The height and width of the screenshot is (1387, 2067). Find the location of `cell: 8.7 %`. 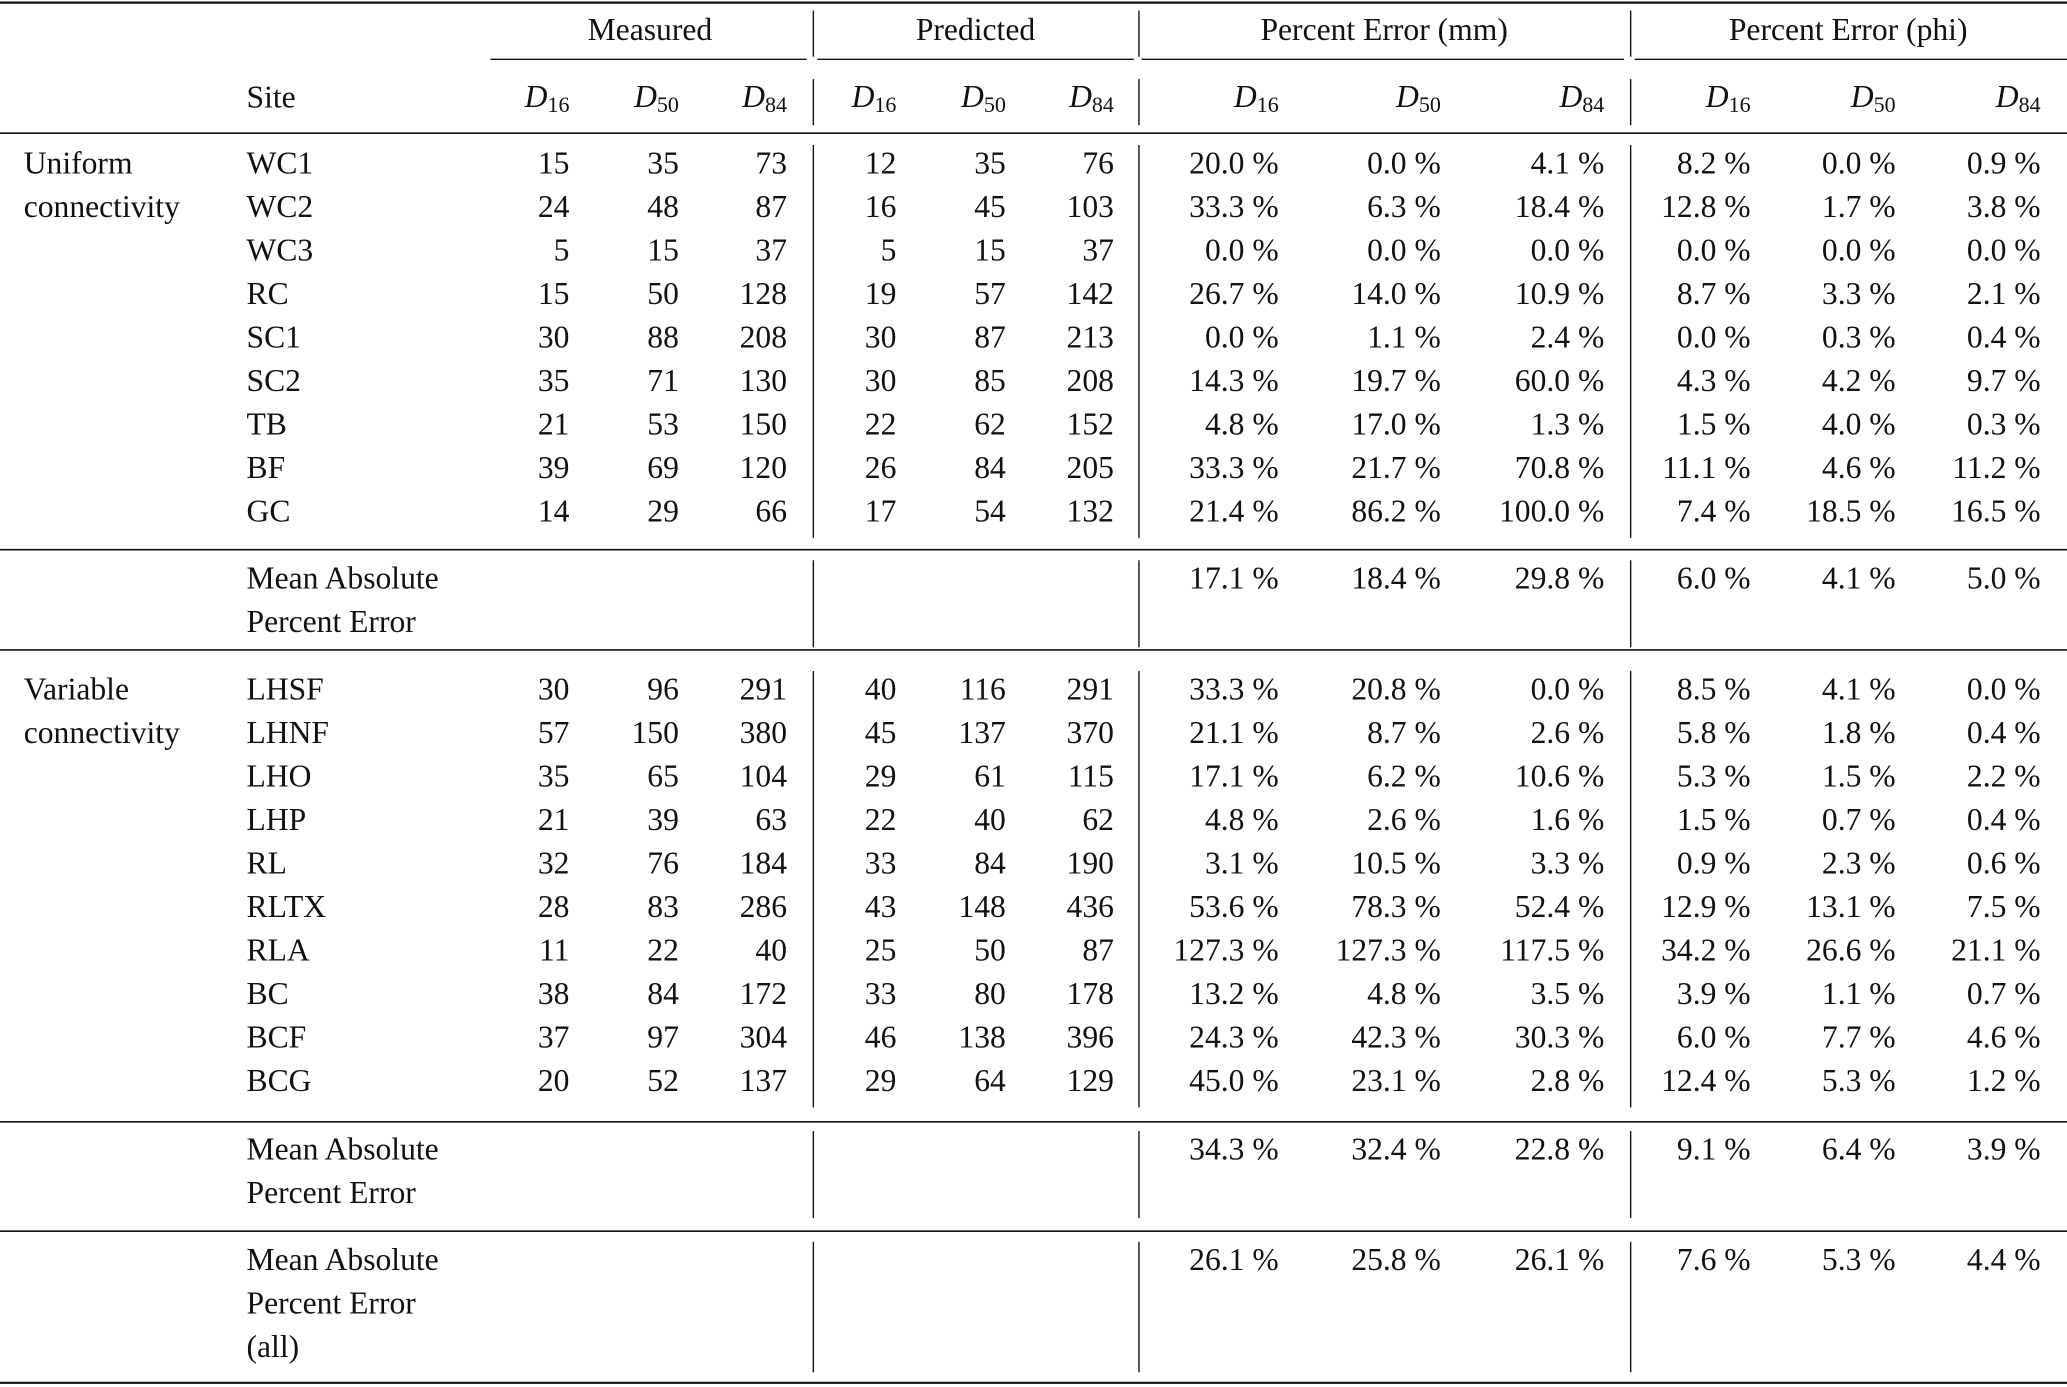

cell: 8.7 % is located at coordinates (1404, 732).